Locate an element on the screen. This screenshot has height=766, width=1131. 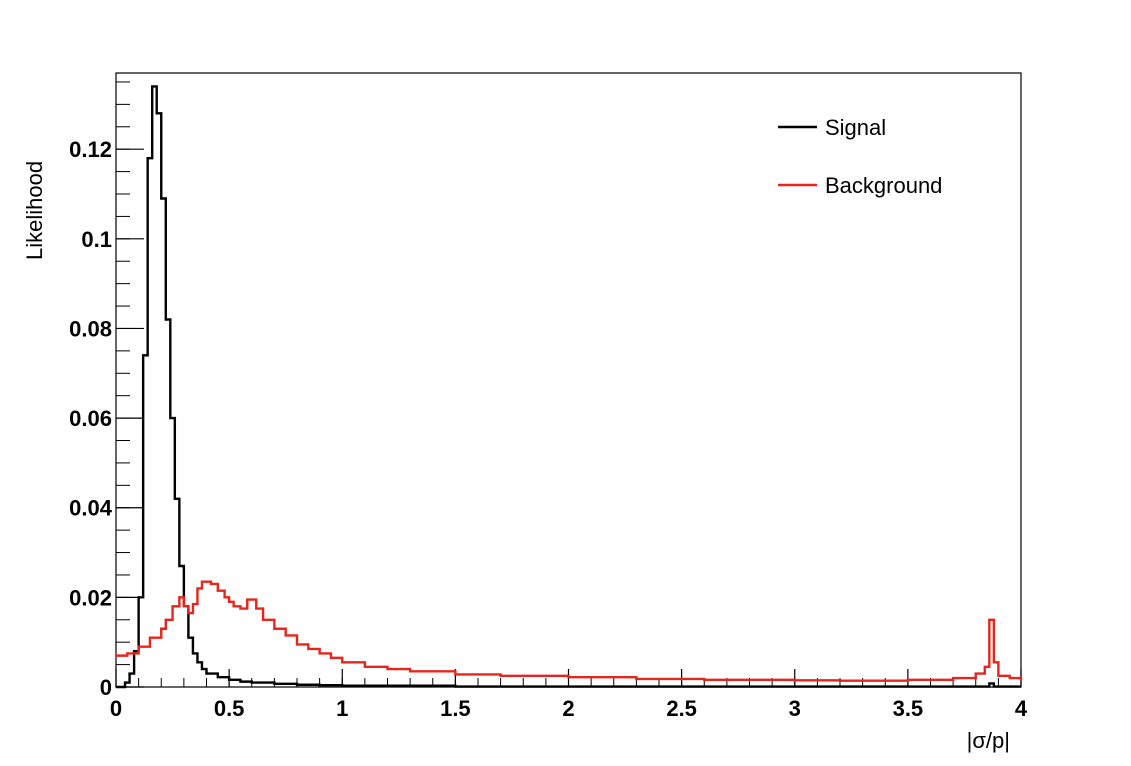
y-tick-label: 0.06 is located at coordinates (90, 418).